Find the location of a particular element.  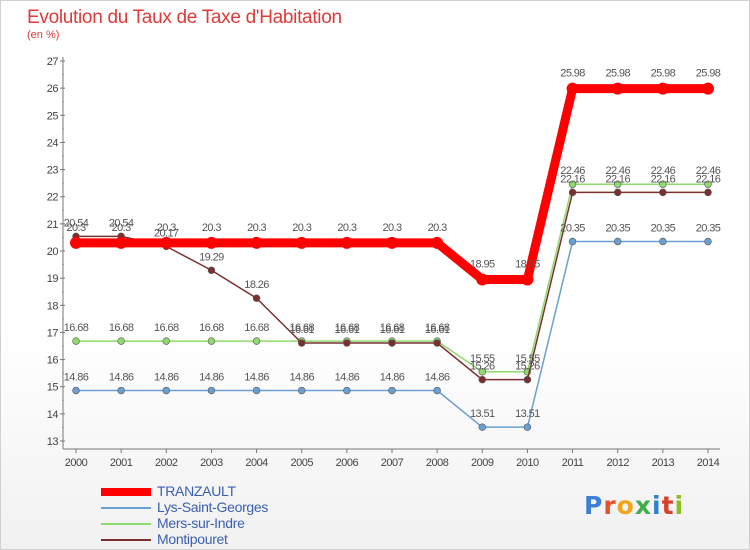

data-label: 15.26 is located at coordinates (482, 367).